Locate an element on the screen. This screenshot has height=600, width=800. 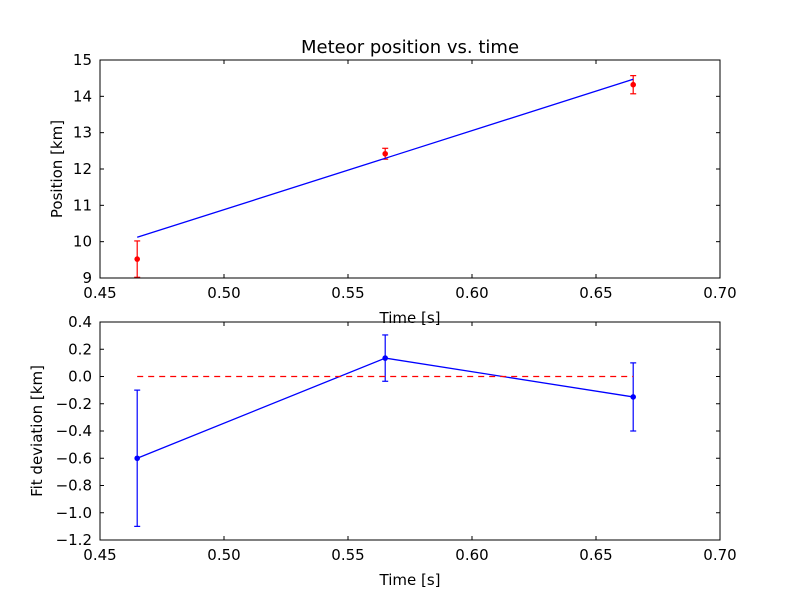
deviation-y-tick-label: 0.4 is located at coordinates (80, 322).